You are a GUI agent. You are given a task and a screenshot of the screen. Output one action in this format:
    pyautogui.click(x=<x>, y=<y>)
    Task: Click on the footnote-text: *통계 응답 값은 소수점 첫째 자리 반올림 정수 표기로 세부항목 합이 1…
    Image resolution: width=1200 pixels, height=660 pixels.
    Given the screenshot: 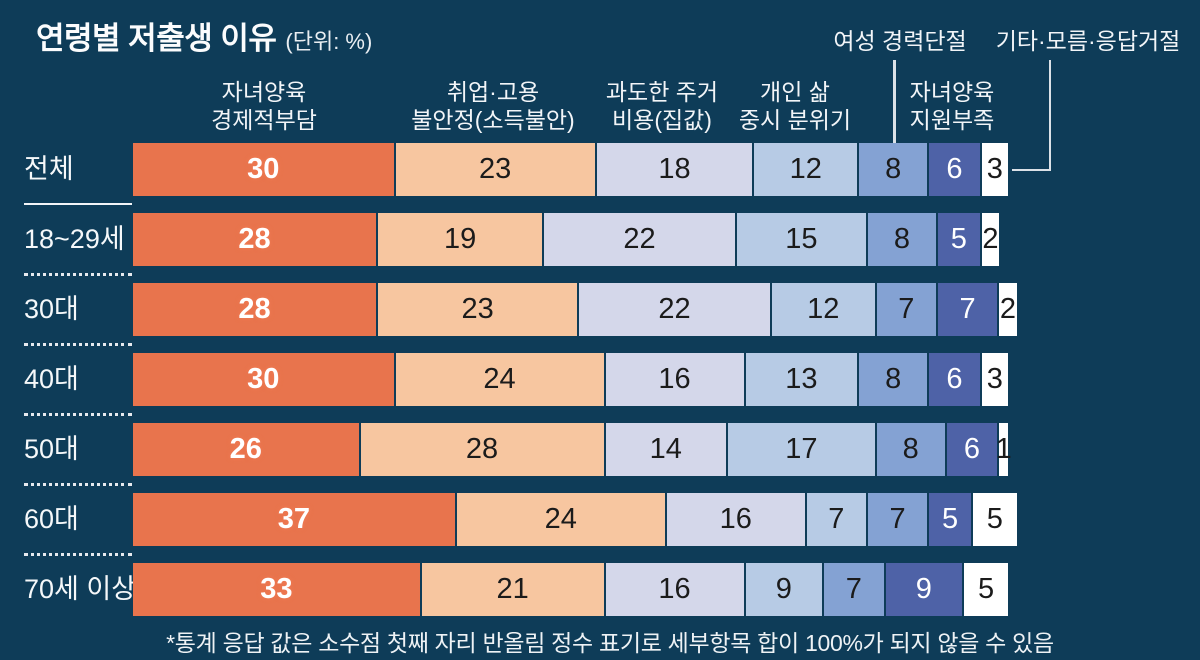 What is the action you would take?
    pyautogui.click(x=610, y=643)
    